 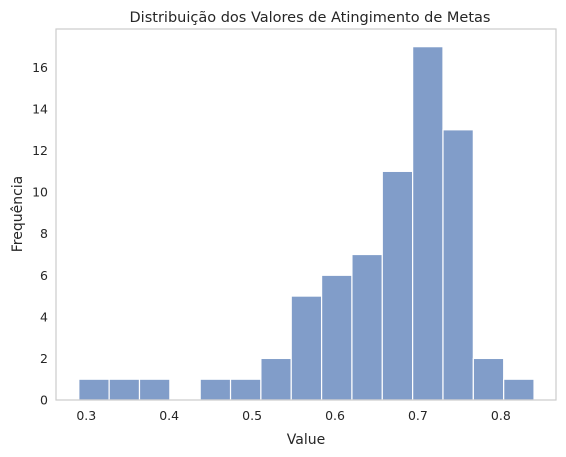 What do you see at coordinates (293, 415) in the screenshot?
I see `x-axis-ticks: 0.3 0.4 0.5 0.6 0.7 0.8` at bounding box center [293, 415].